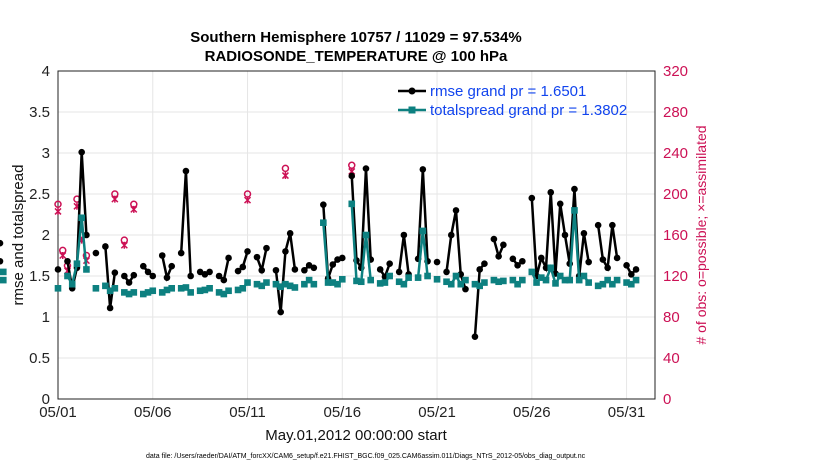  I want to click on chart-subtitle: RADIOSONDE_TEMPERATURE @ 100 hPa, so click(356, 56).